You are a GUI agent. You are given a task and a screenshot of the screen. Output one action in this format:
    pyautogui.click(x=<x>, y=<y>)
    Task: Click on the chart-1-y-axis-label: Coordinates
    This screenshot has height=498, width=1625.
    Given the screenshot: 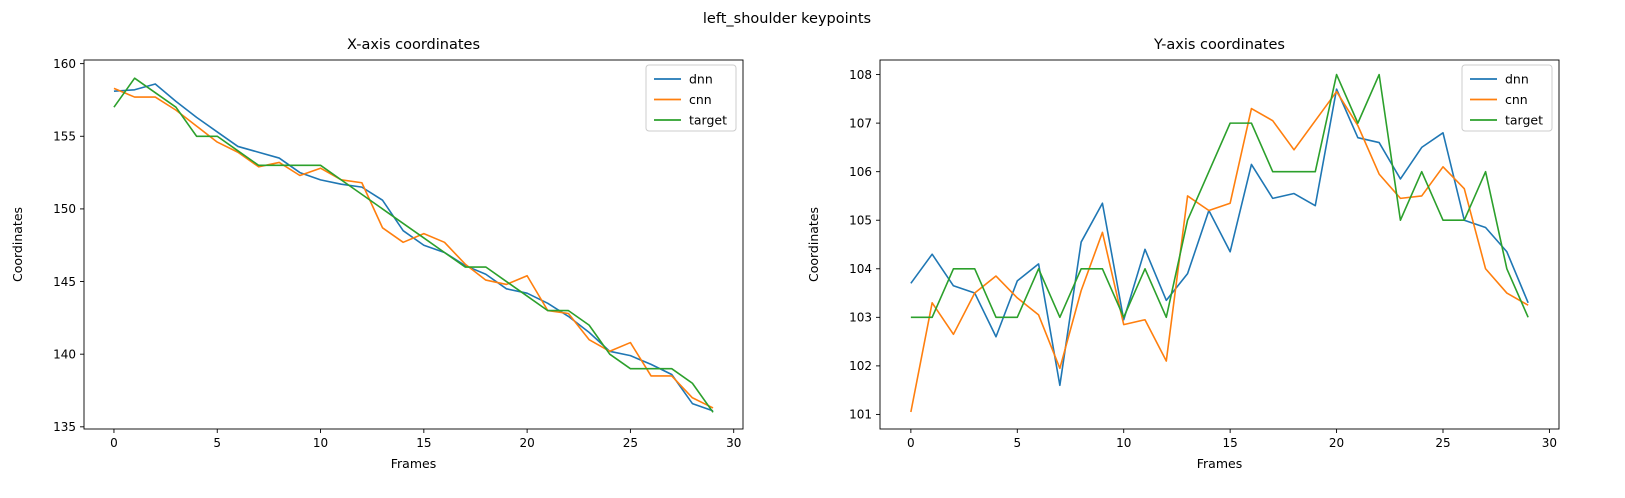 What is the action you would take?
    pyautogui.click(x=17, y=244)
    